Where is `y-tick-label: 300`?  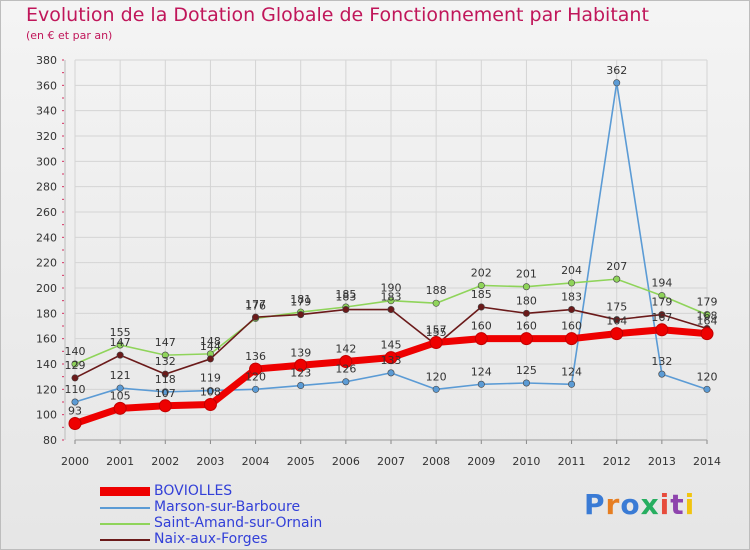
y-tick-label: 300 is located at coordinates (46, 161).